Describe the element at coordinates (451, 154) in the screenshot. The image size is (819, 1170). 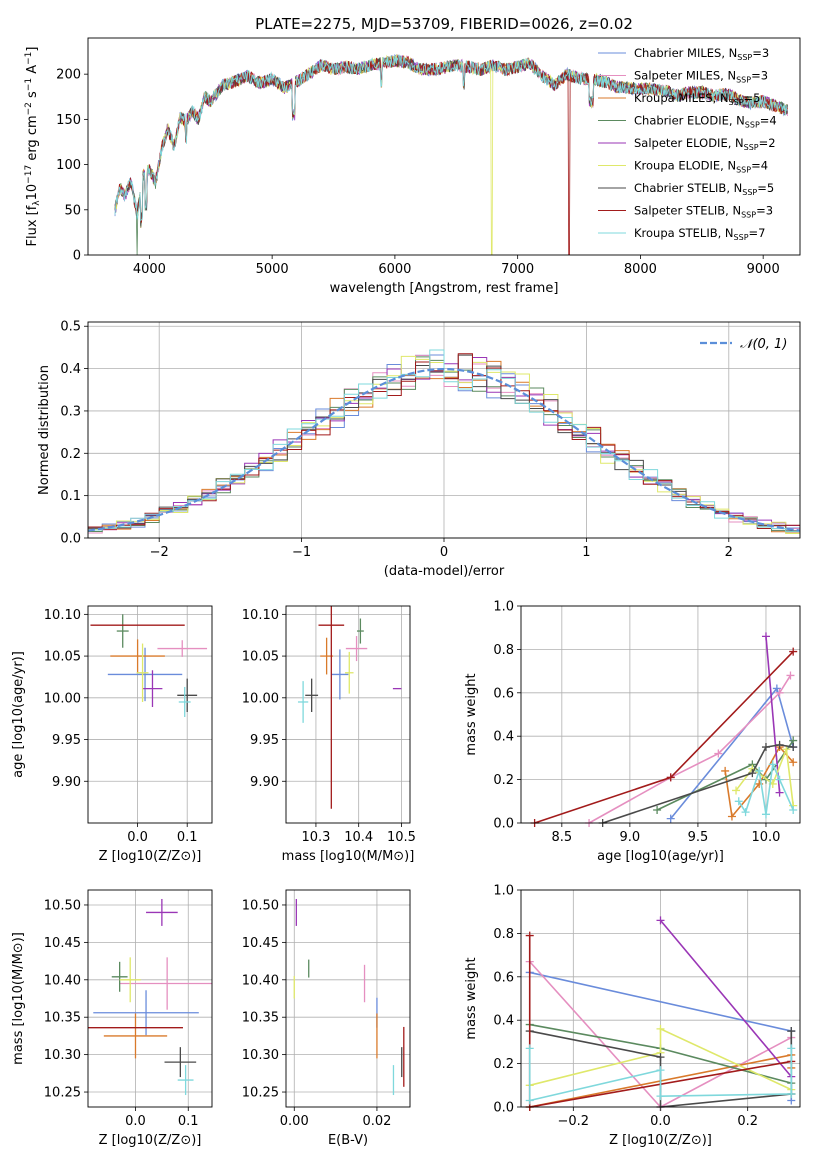
I see `spectrum-series-line` at that location.